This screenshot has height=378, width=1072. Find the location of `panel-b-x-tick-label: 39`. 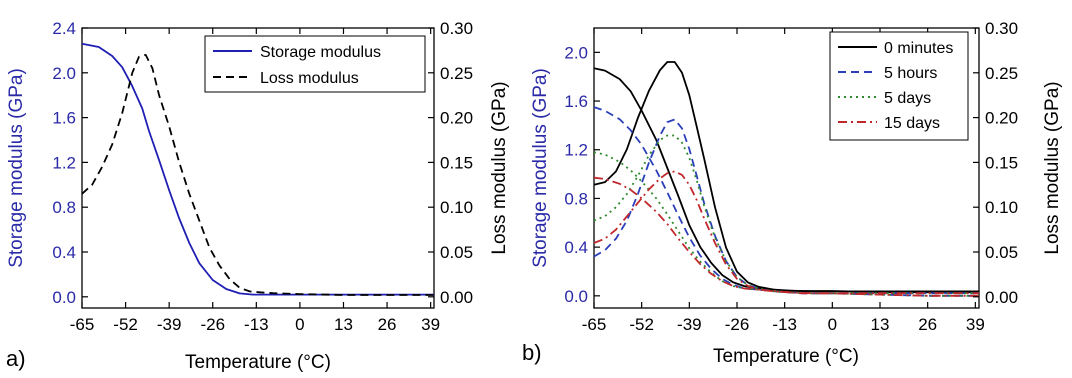

panel-b-x-tick-label: 39 is located at coordinates (975, 324).